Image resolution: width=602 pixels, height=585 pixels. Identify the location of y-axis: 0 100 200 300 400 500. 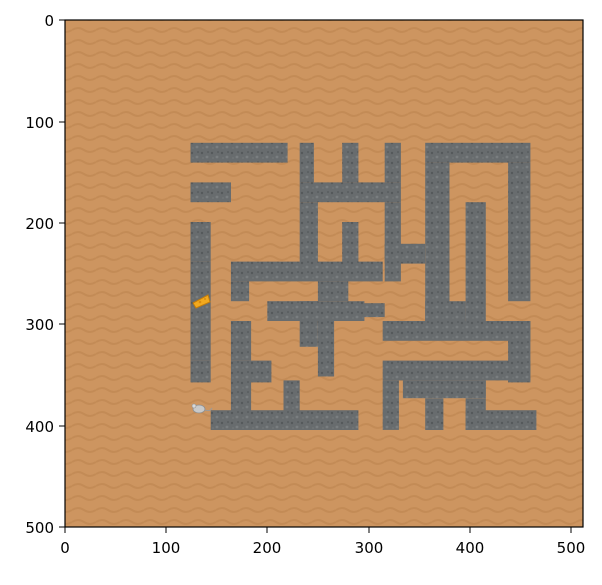
(45, 274).